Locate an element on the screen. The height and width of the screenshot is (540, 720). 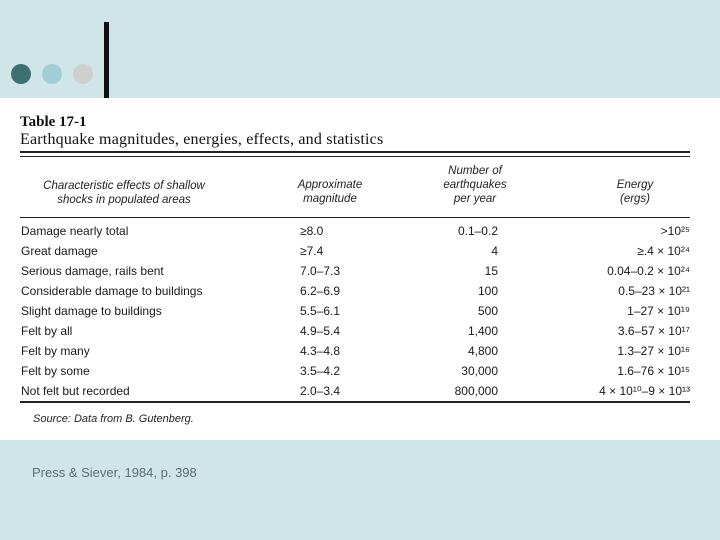
table-rule-top is located at coordinates (355, 152).